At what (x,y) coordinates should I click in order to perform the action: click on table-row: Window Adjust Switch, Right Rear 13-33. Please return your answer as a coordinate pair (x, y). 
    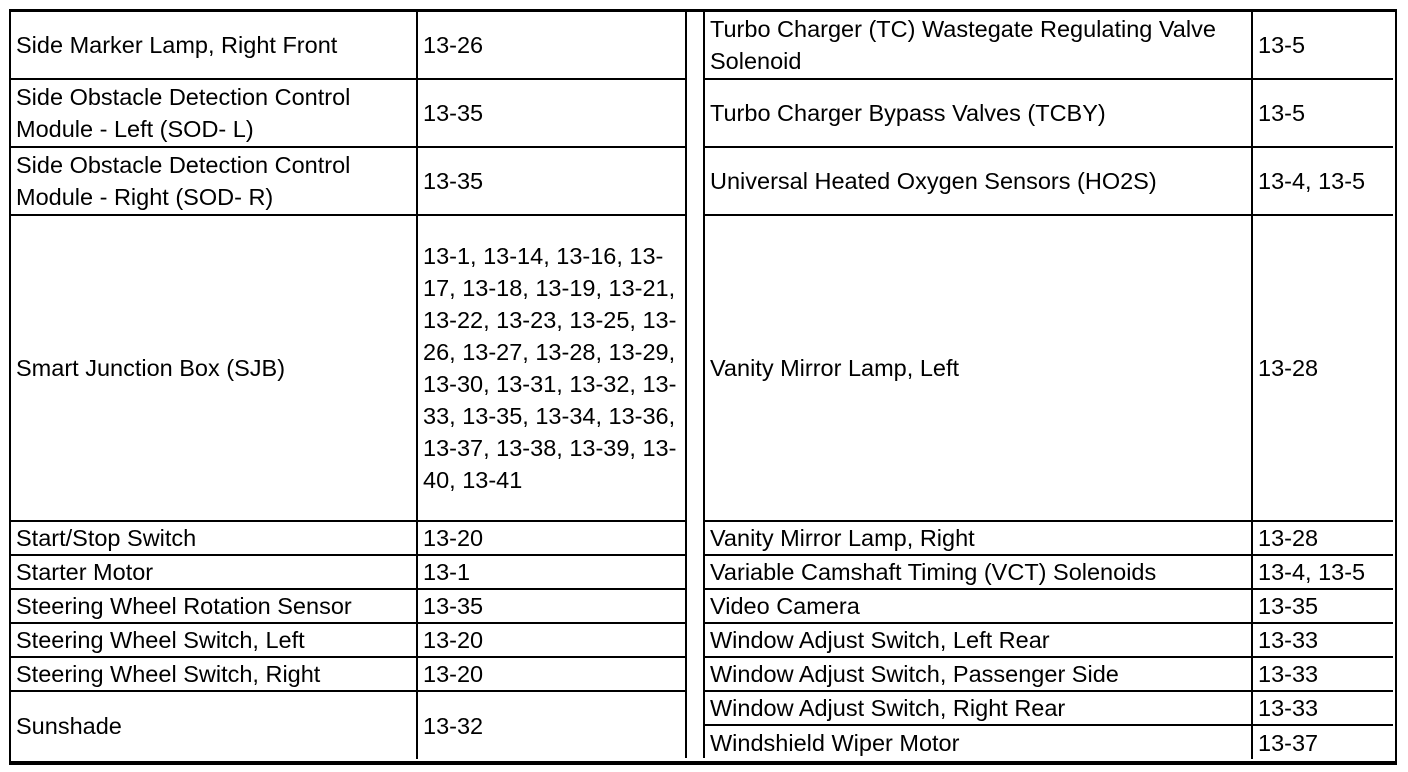
    Looking at the image, I should click on (1049, 708).